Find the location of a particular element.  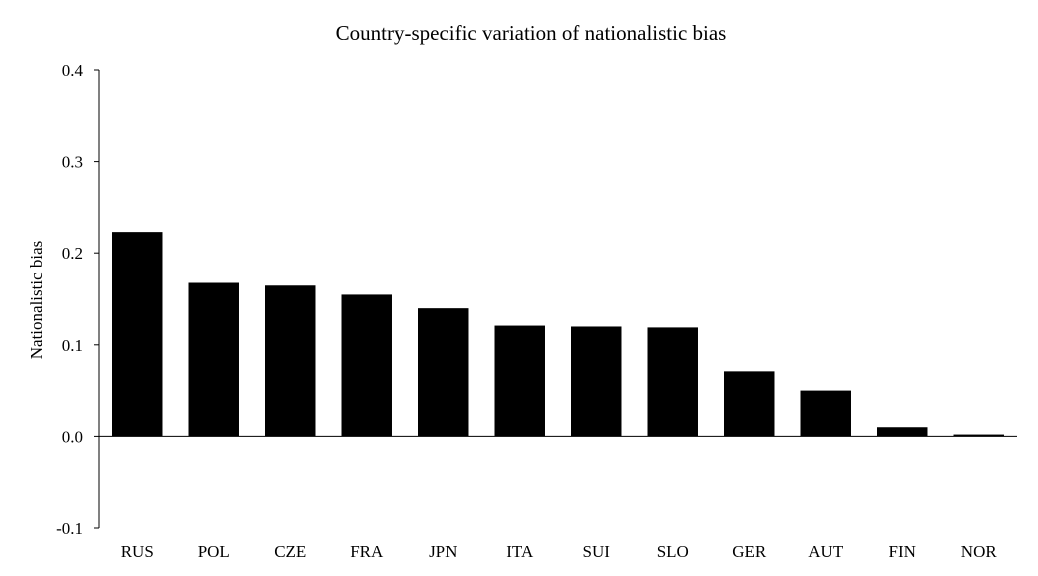

x-tick-label: CZE is located at coordinates (290, 551).